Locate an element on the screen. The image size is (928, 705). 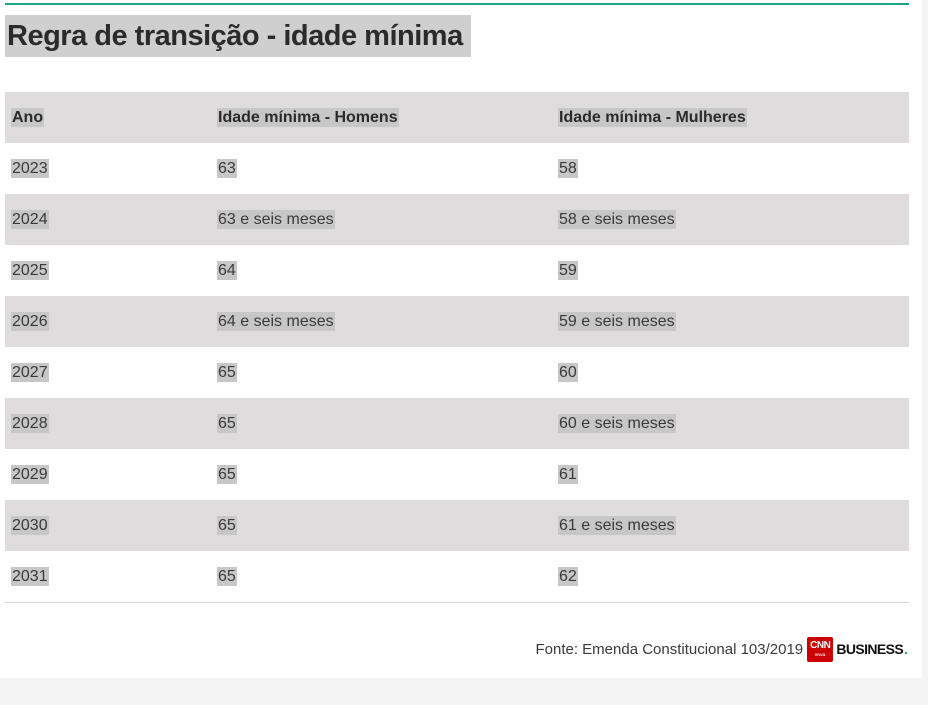
cell-year: 2026 is located at coordinates (30, 321).